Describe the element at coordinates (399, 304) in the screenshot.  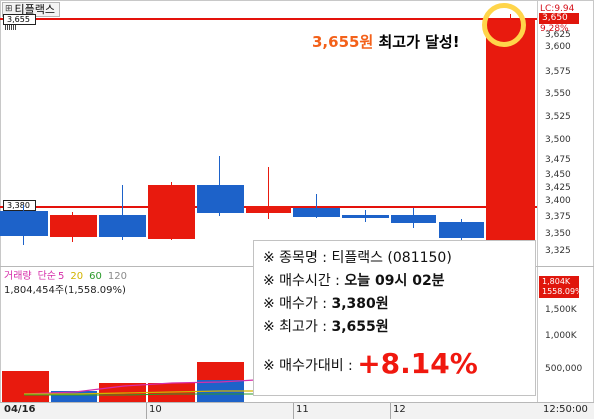
I see `info-row-buy-price: ※ 매수가 : 3,380원` at that location.